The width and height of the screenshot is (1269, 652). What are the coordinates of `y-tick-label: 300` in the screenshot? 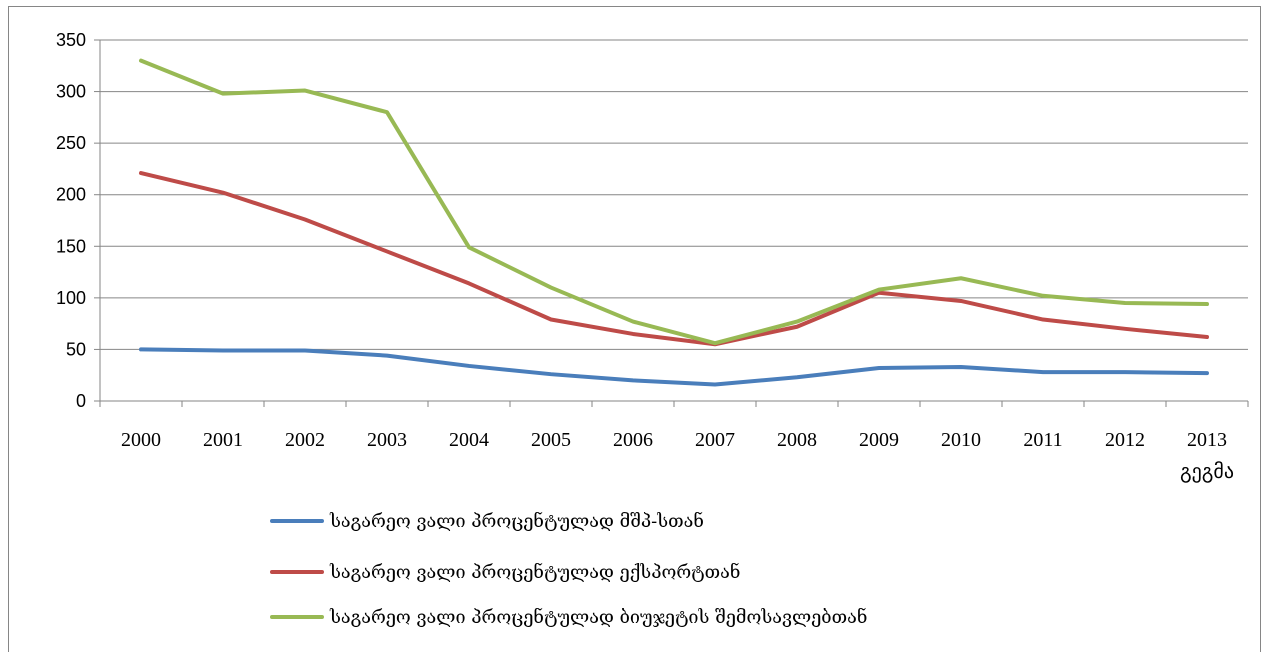 It's located at (71, 92).